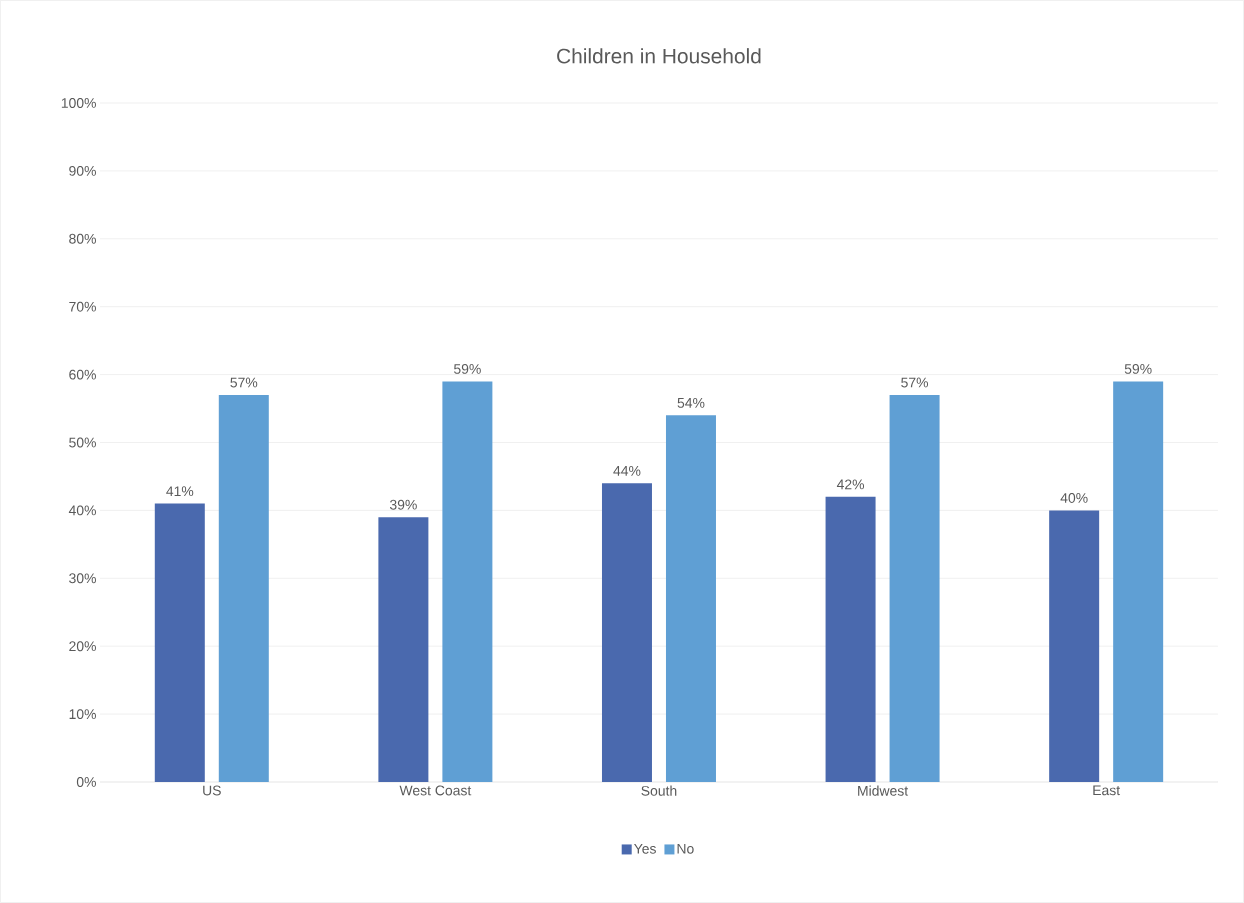 The image size is (1244, 903). Describe the element at coordinates (82, 238) in the screenshot. I see `y-tick-label: 80%` at that location.